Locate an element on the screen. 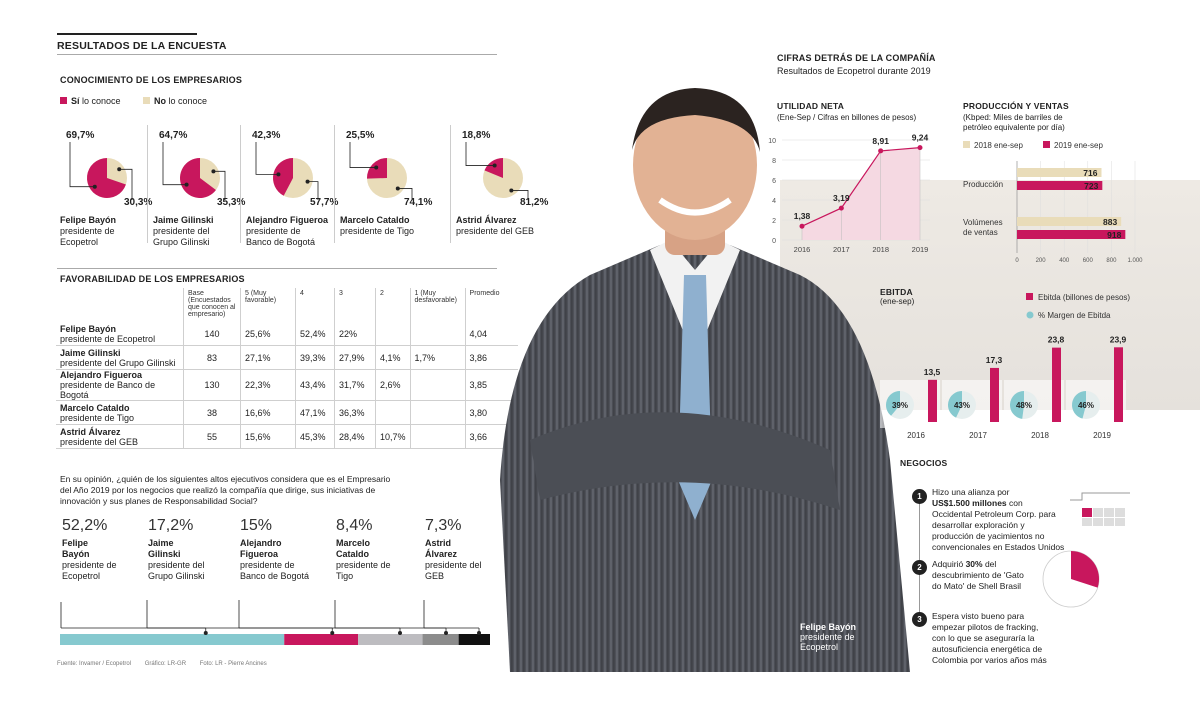 The image size is (1200, 703). cell-c3: 28,4% is located at coordinates (355, 436).